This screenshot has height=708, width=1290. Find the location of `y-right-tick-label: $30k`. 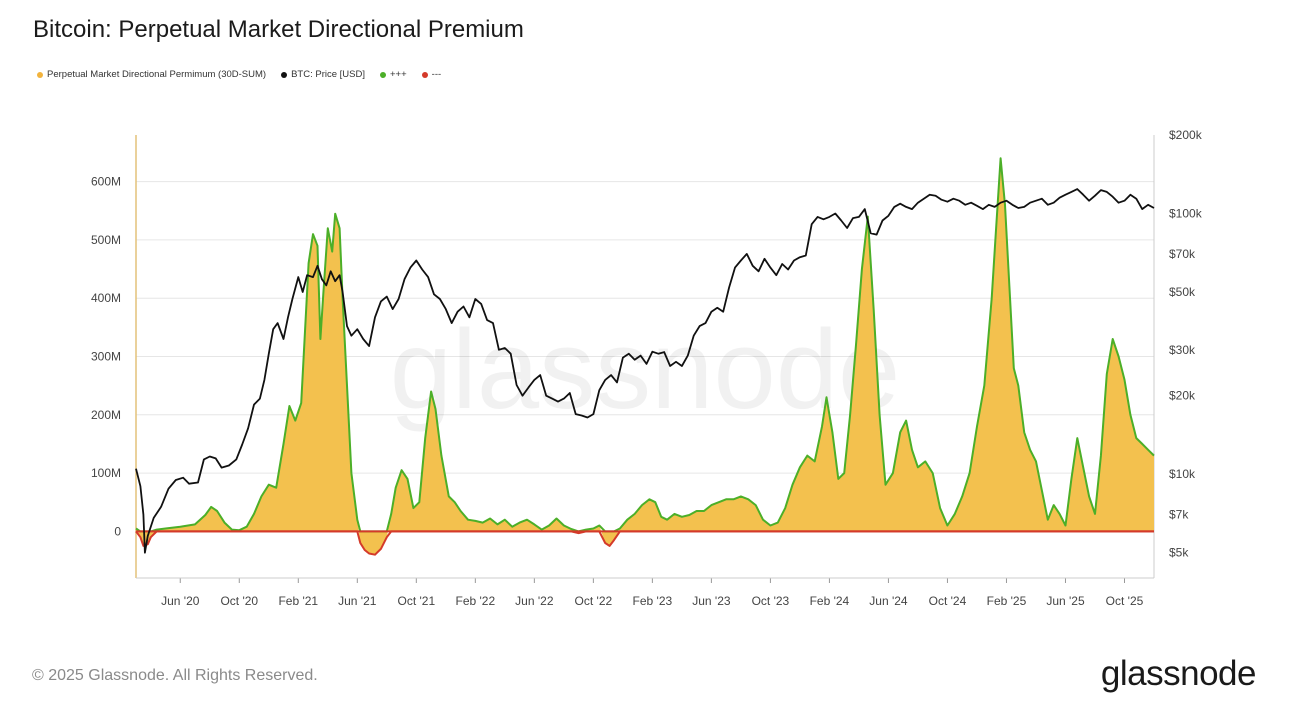

y-right-tick-label: $30k is located at coordinates (1182, 350).